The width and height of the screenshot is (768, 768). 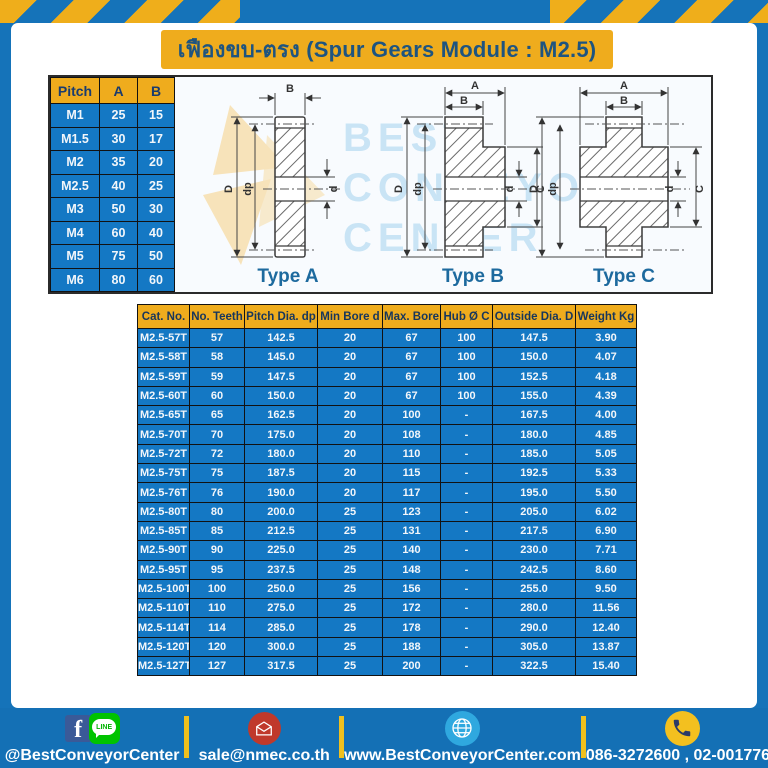 What do you see at coordinates (281, 608) in the screenshot?
I see `pitch-dia-cell: 275.0` at bounding box center [281, 608].